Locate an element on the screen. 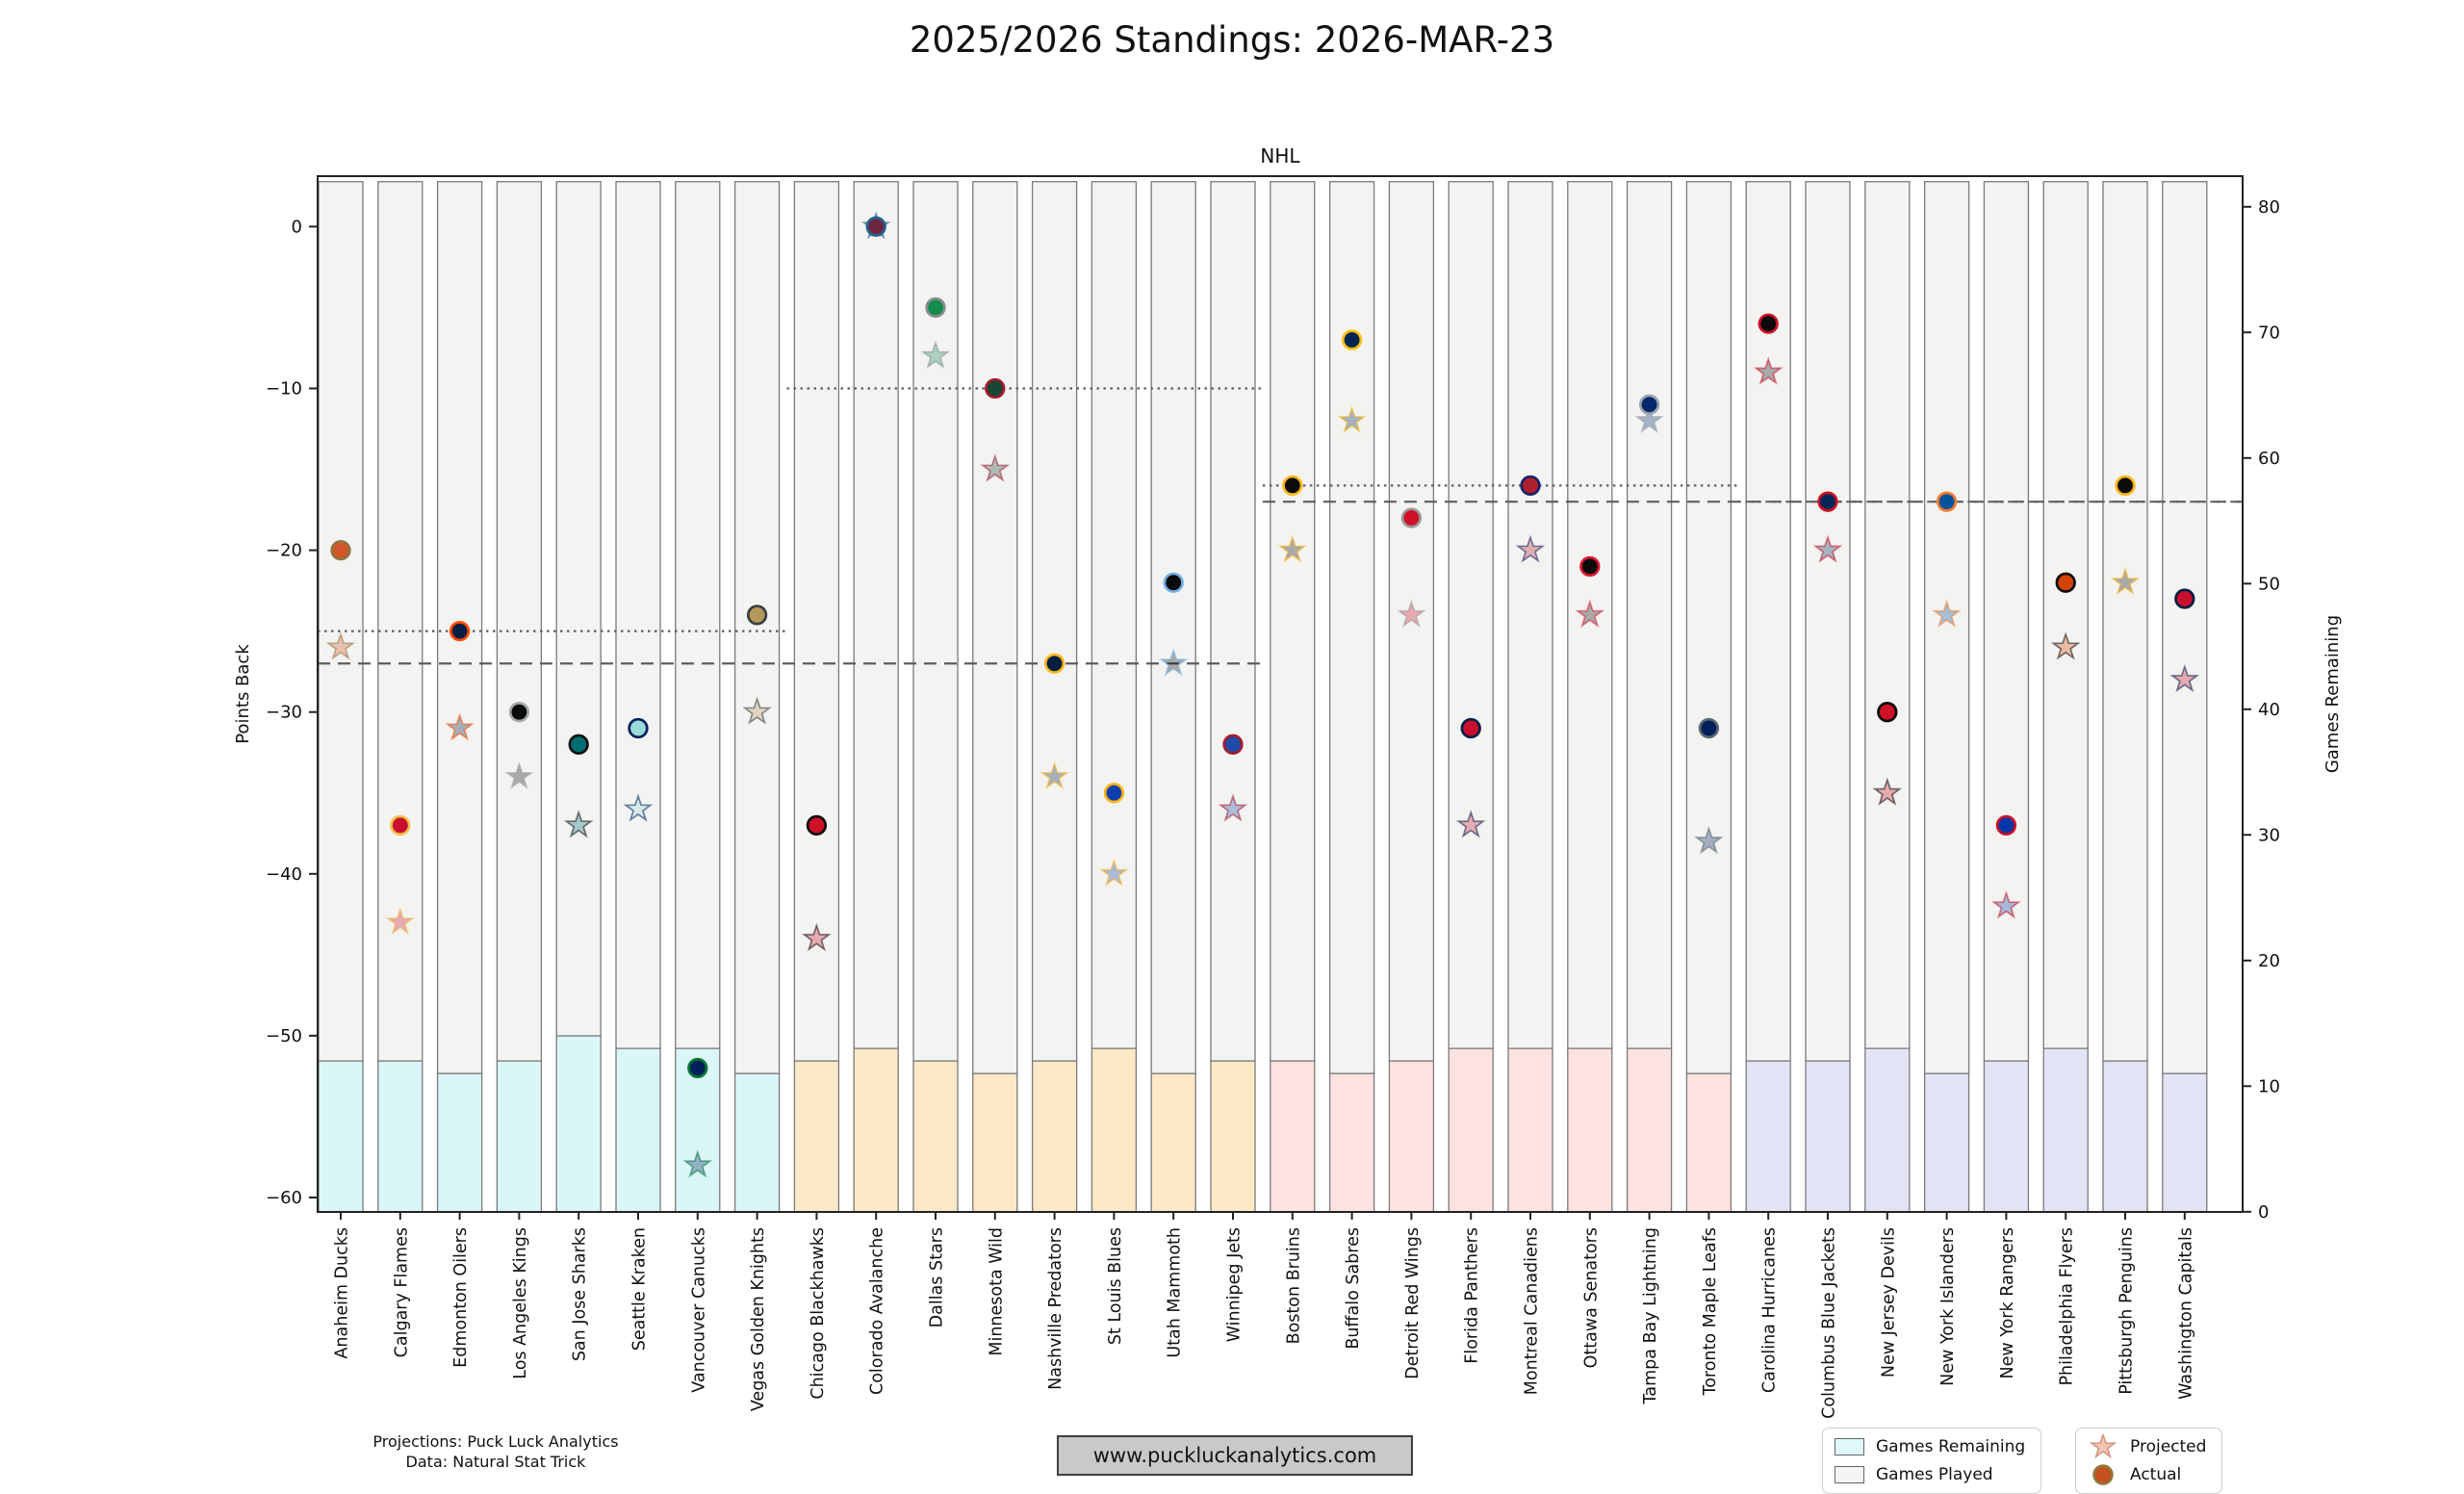 The height and width of the screenshot is (1494, 2464). team-tick-label: Ottawa Senators is located at coordinates (1591, 1297).